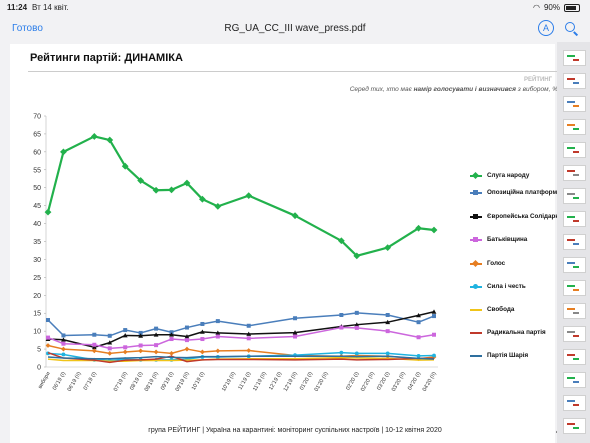 This screenshot has height=443, width=590. What do you see at coordinates (37, 170) in the screenshot?
I see `y-tick-label: 55` at bounding box center [37, 170].